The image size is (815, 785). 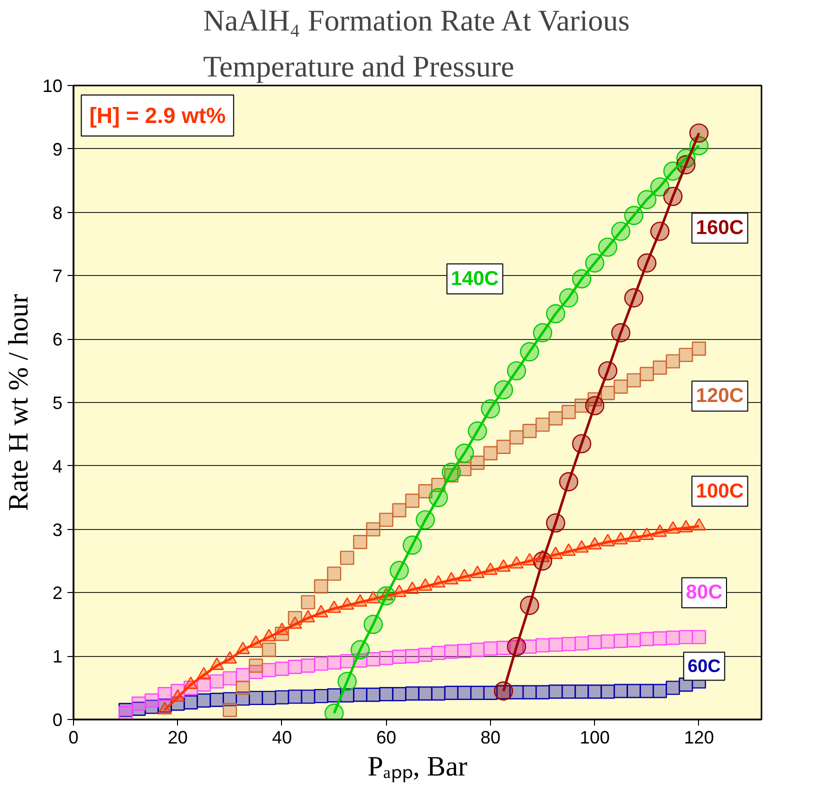 What do you see at coordinates (57, 276) in the screenshot?
I see `y-tick-label: 7` at bounding box center [57, 276].